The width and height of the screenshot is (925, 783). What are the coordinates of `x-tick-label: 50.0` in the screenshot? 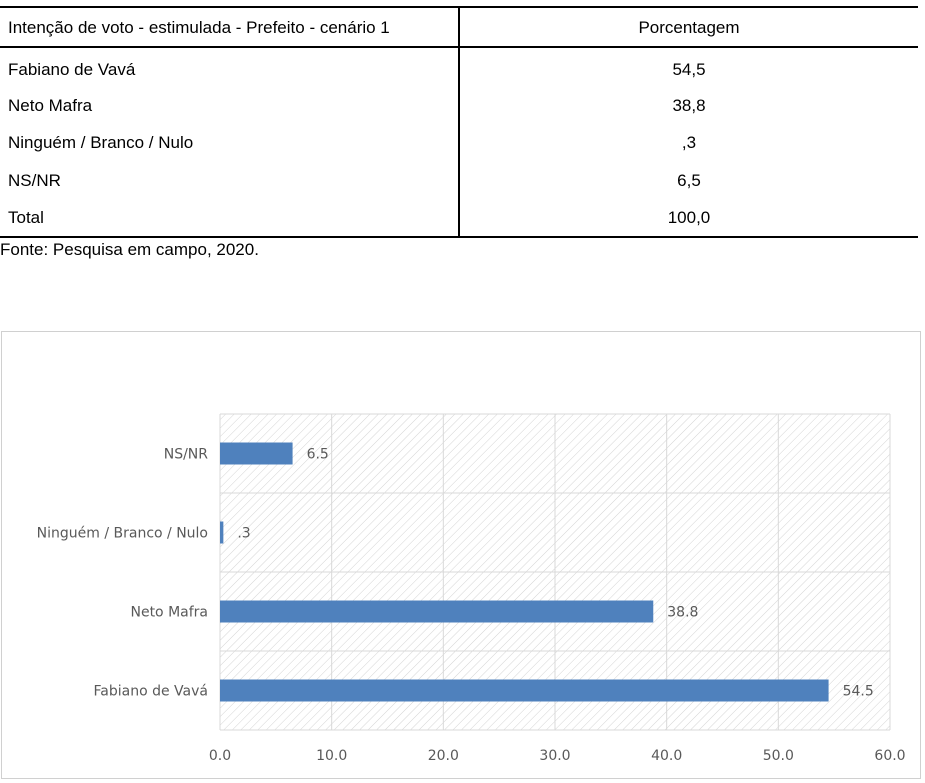 It's located at (778, 756).